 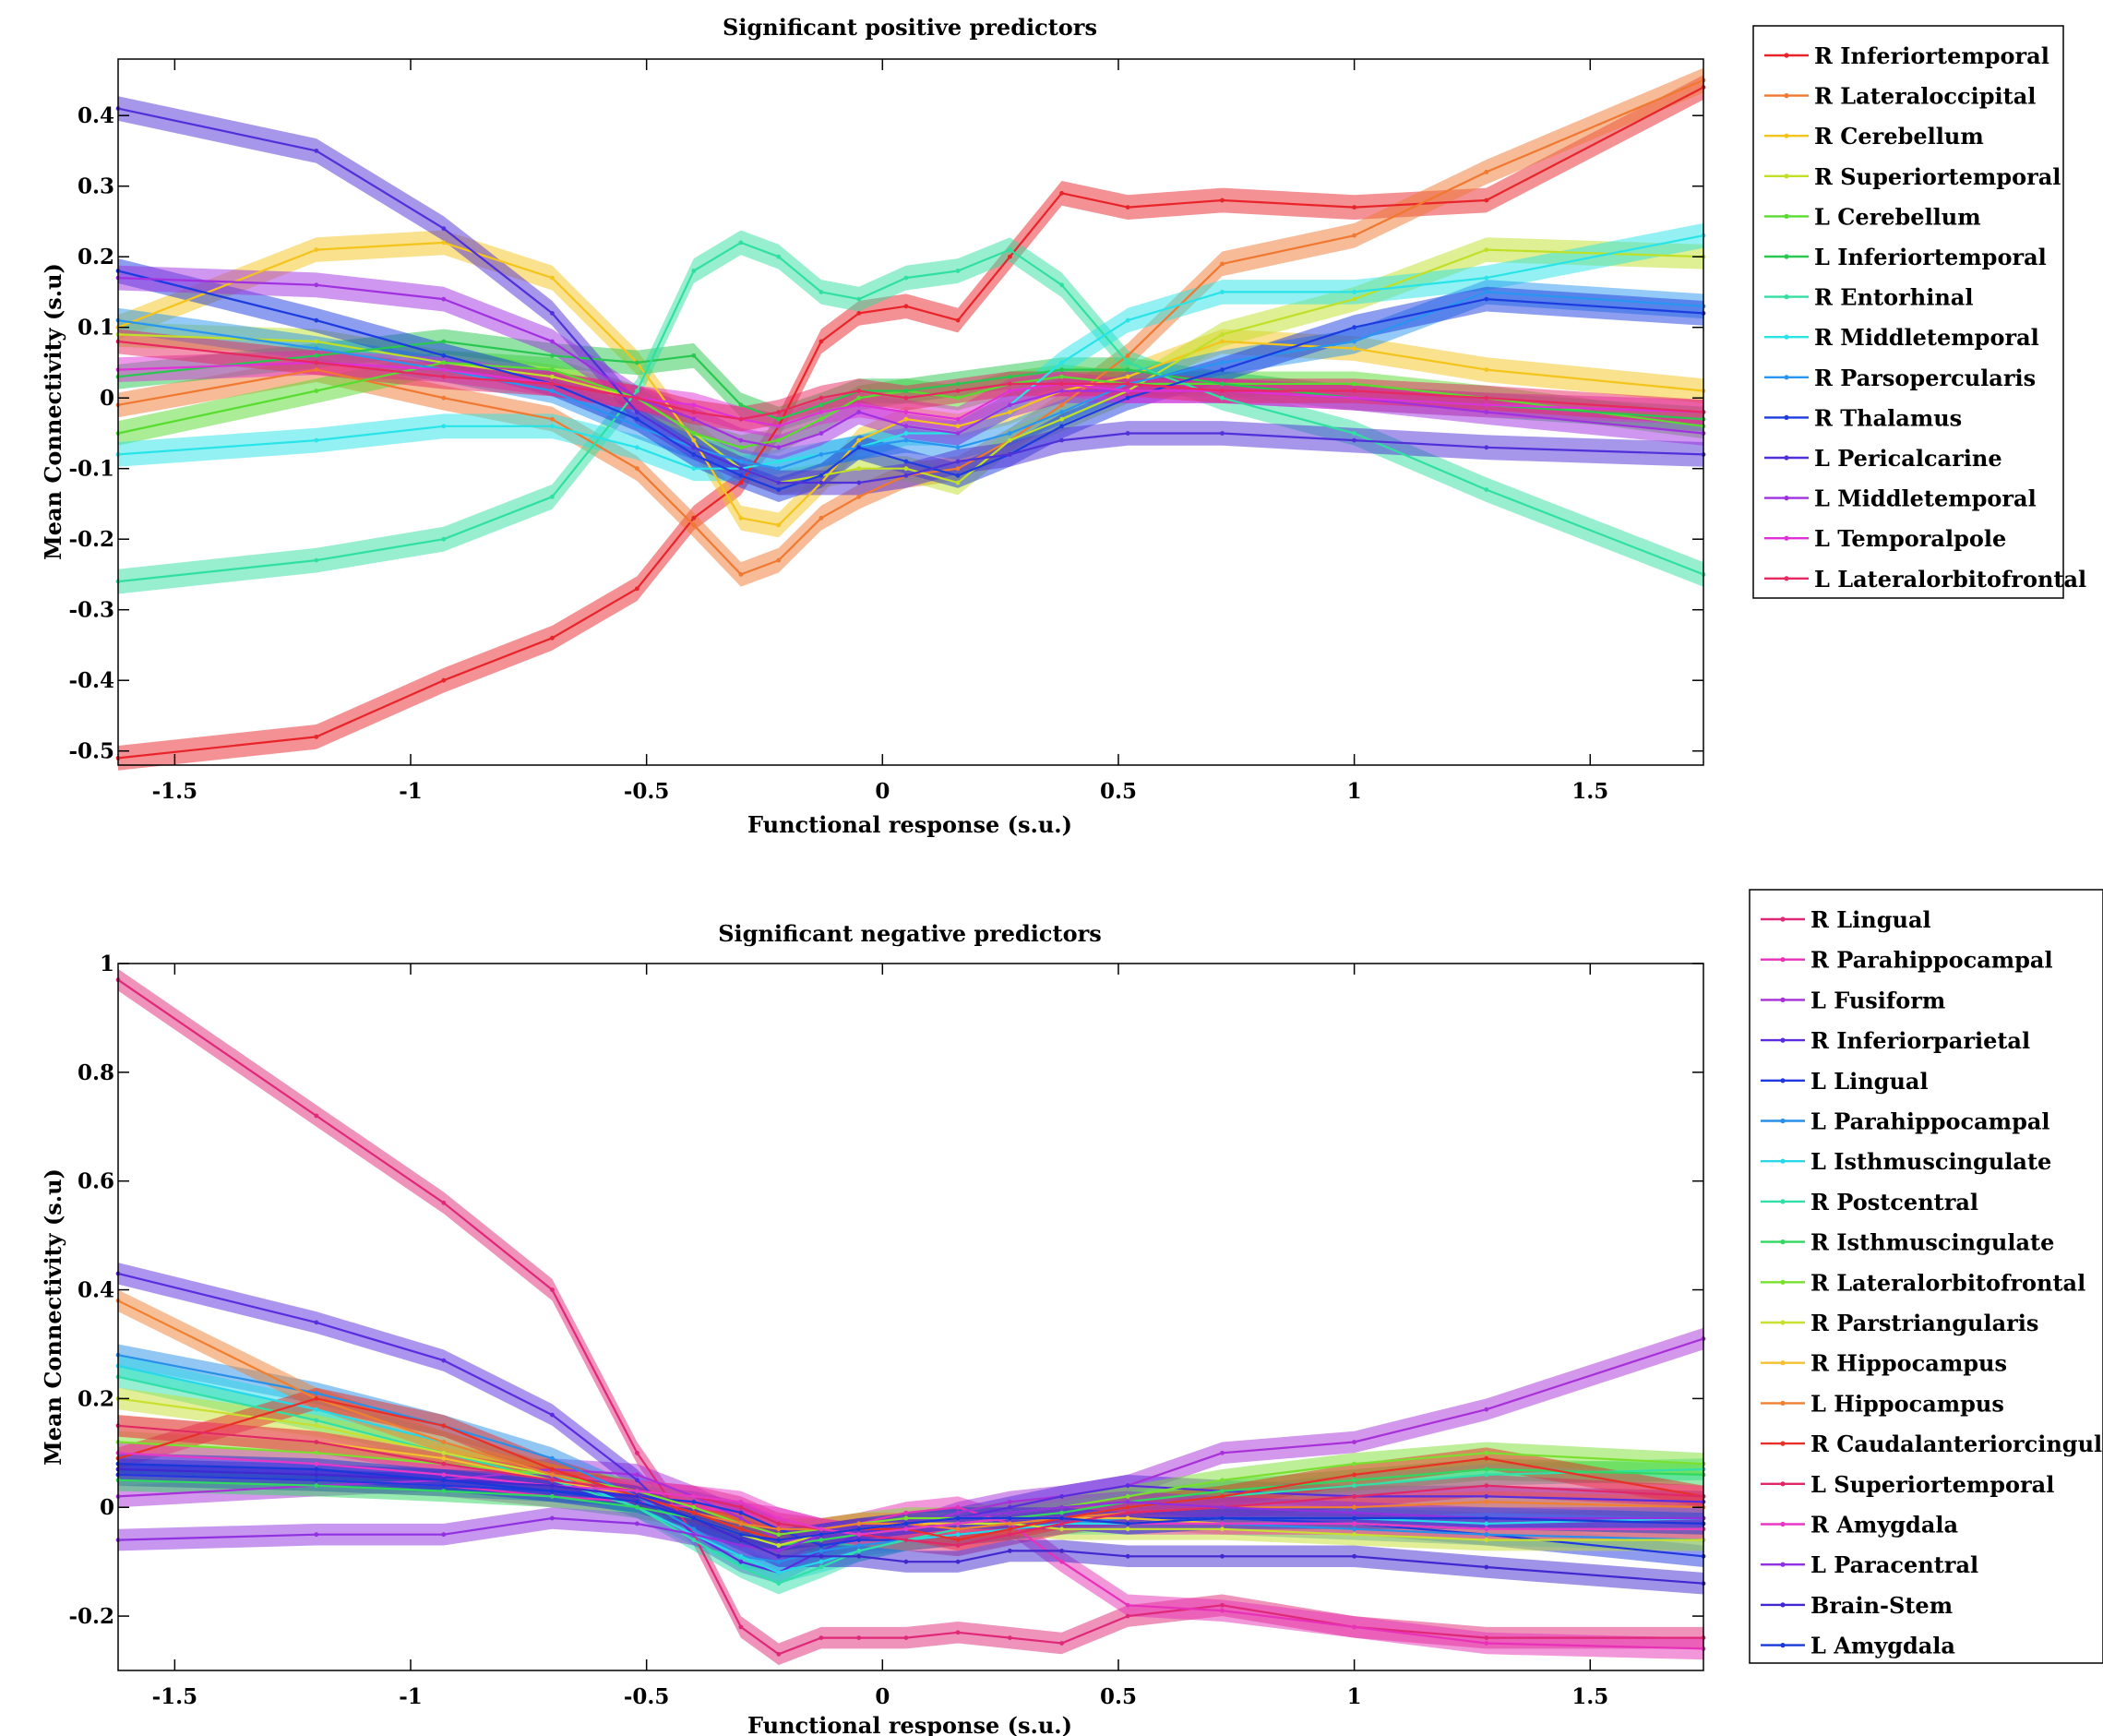 What do you see at coordinates (1925, 96) in the screenshot?
I see `legend-label: R Lateraloccipital` at bounding box center [1925, 96].